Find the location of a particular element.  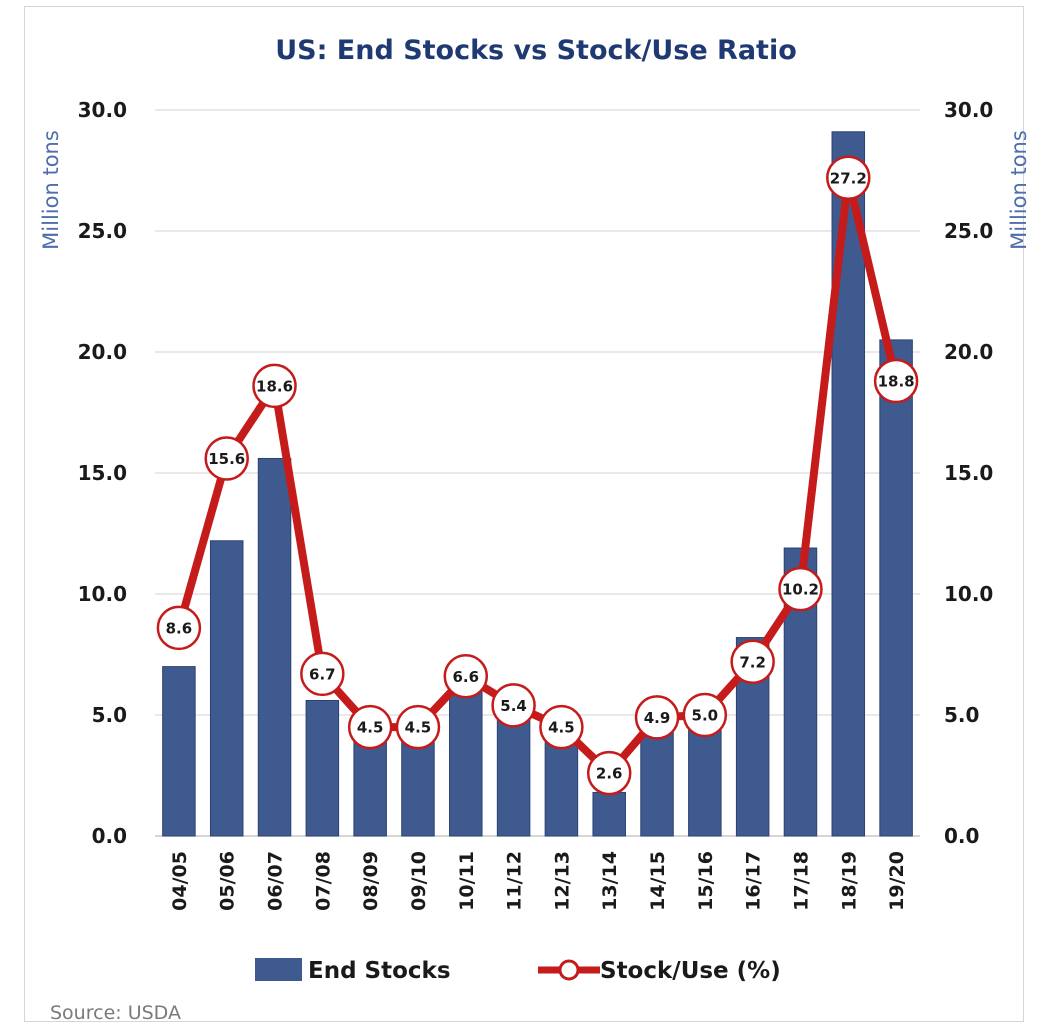

x-tick-label: 14/15 is located at coordinates (658, 881).